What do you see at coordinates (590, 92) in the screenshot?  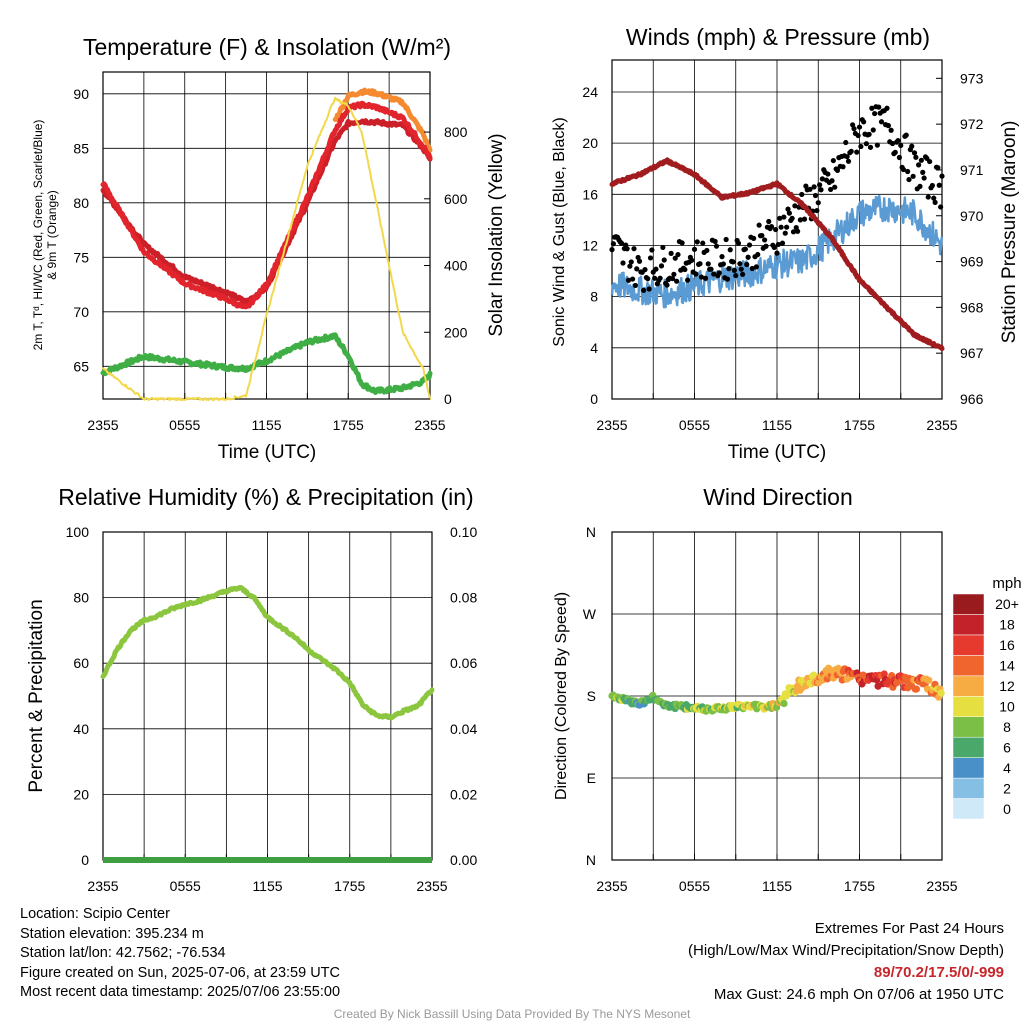 I see `wind-ytick-6: 24` at bounding box center [590, 92].